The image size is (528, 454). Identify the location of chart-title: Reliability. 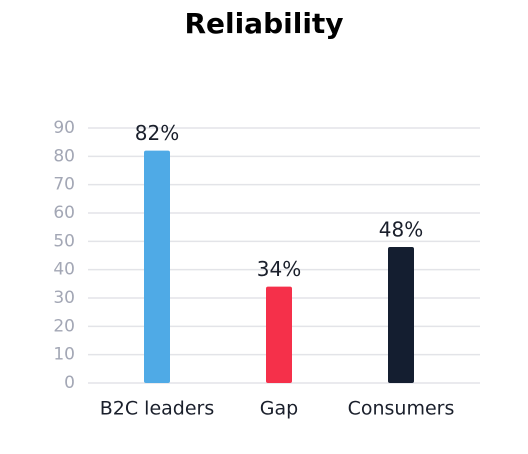
(263, 23).